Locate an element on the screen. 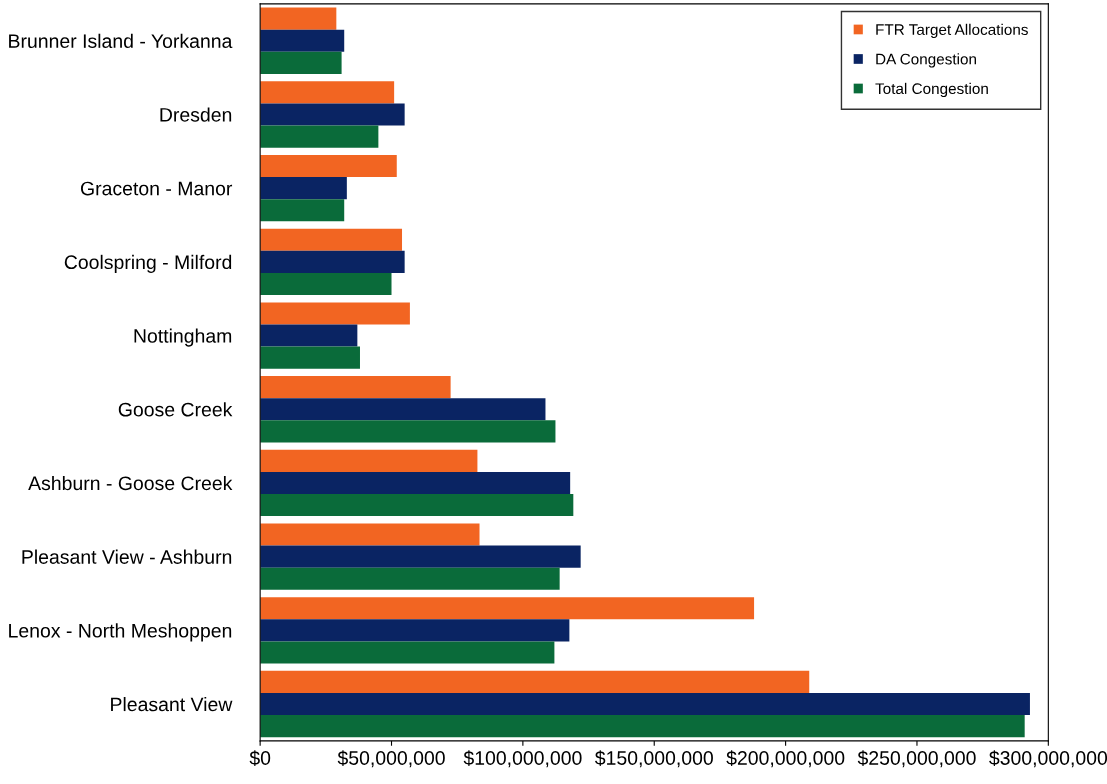 The width and height of the screenshot is (1107, 784). y-tick-label: Graceton - Manor is located at coordinates (156, 188).